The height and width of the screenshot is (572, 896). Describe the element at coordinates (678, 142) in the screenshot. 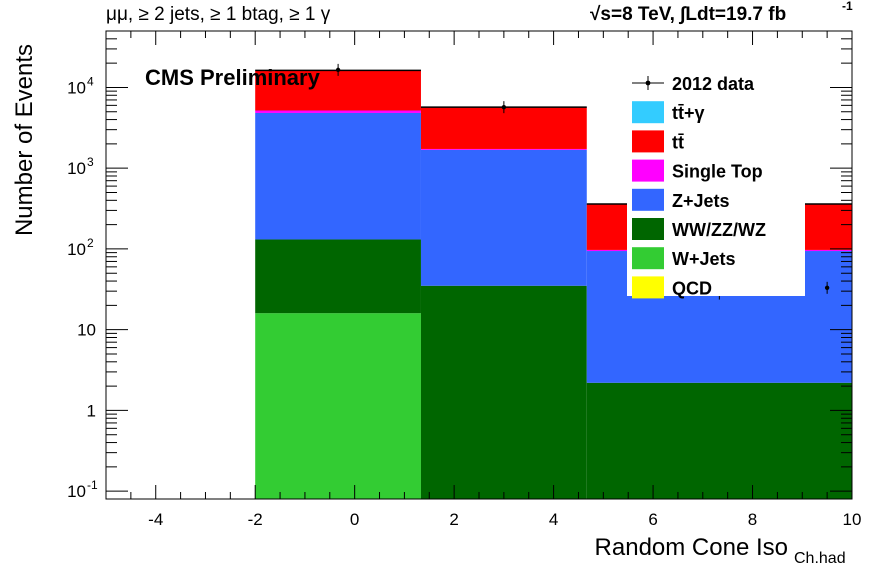

I see `legend-label-ttbar: tt̄` at that location.